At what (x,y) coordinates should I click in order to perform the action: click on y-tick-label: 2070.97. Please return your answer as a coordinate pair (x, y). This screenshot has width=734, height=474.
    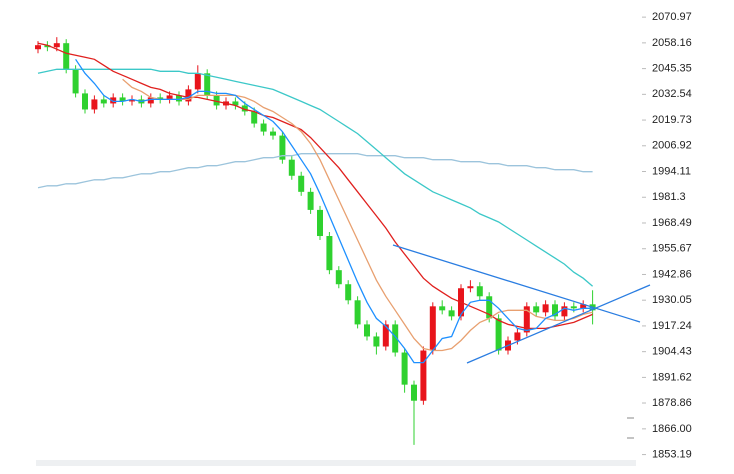
    Looking at the image, I should click on (672, 17).